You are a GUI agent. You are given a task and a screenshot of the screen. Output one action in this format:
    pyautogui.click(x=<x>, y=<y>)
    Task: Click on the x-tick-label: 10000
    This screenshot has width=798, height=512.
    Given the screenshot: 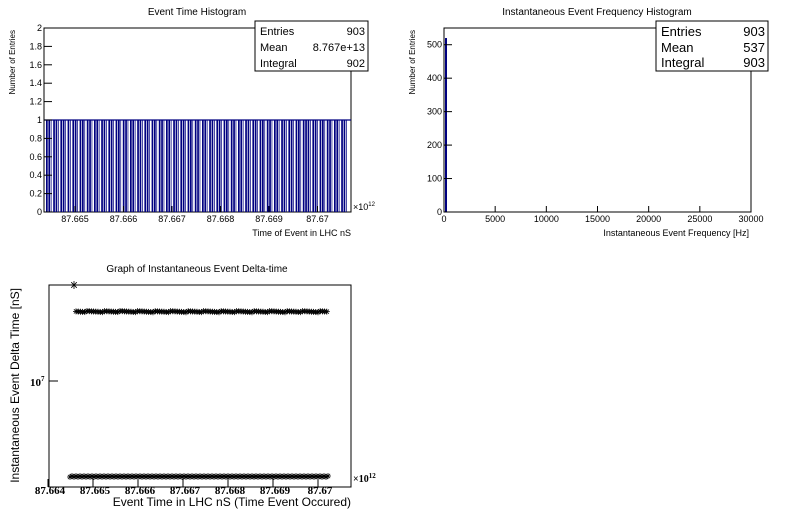 What is the action you would take?
    pyautogui.click(x=546, y=219)
    